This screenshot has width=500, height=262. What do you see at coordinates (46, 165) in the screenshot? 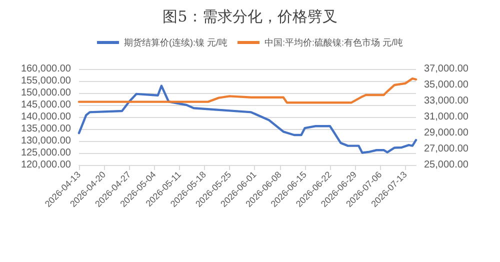
I see `y-tick-label: 120,000.00` at bounding box center [46, 165].